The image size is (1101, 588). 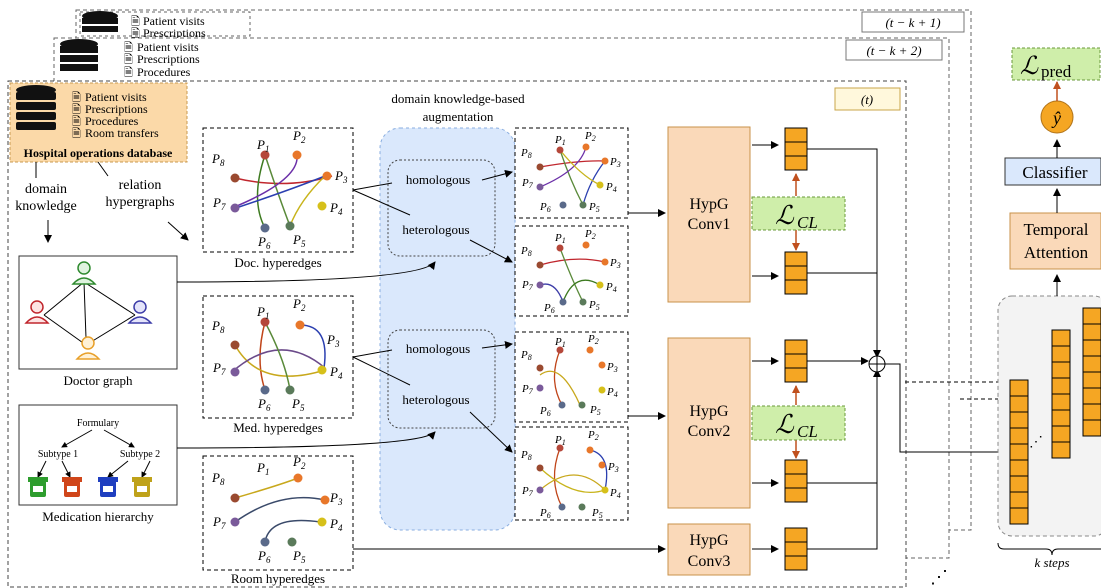 What do you see at coordinates (174, 33) in the screenshot?
I see `frame1-item: Prescriptions` at bounding box center [174, 33].